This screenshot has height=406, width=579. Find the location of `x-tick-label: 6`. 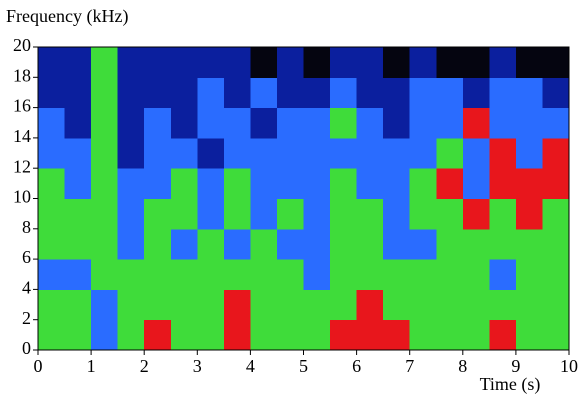

x-tick-label: 6 is located at coordinates (356, 366).